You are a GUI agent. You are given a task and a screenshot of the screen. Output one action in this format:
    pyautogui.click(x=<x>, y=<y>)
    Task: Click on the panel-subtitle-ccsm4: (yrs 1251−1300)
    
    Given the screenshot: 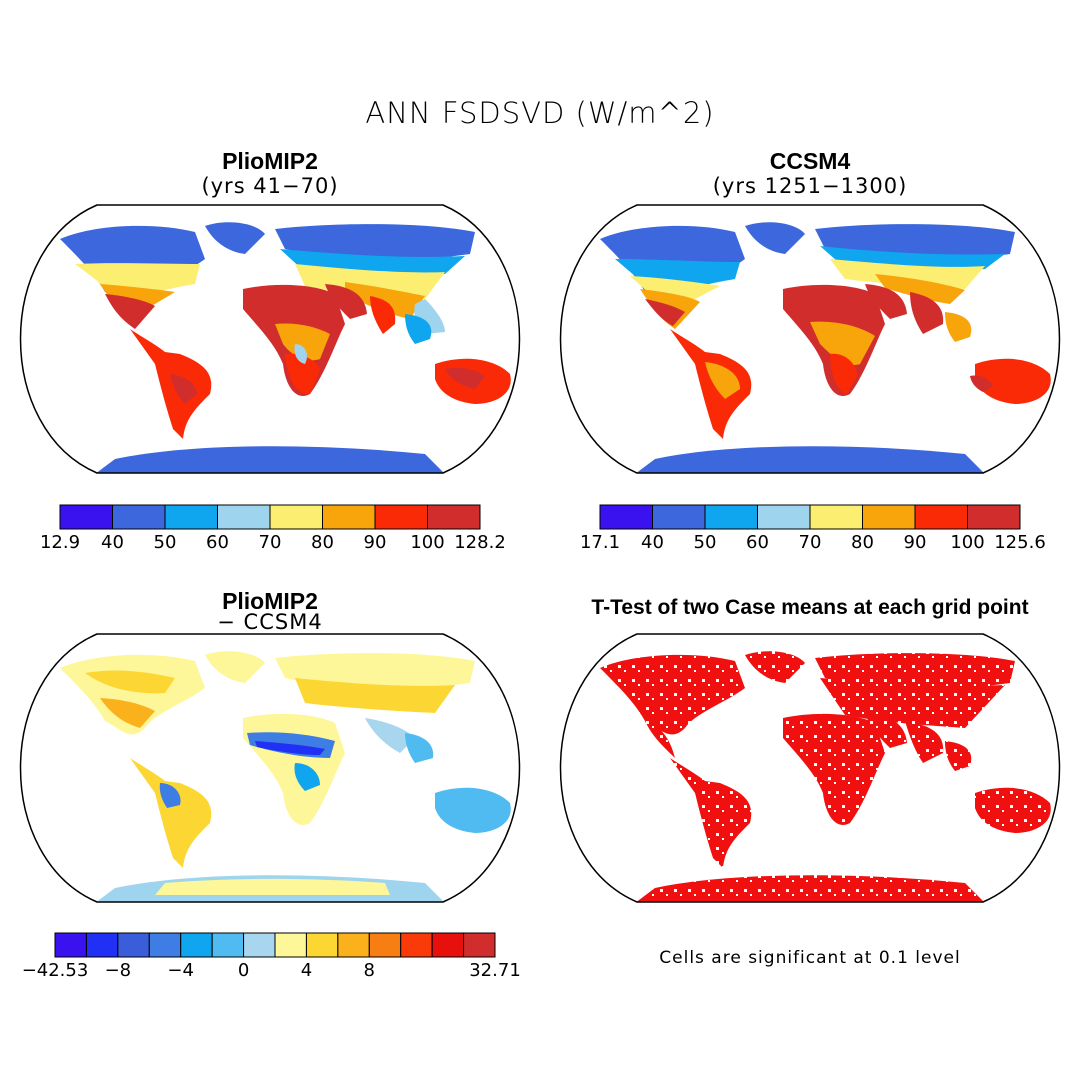 What is the action you would take?
    pyautogui.click(x=810, y=186)
    